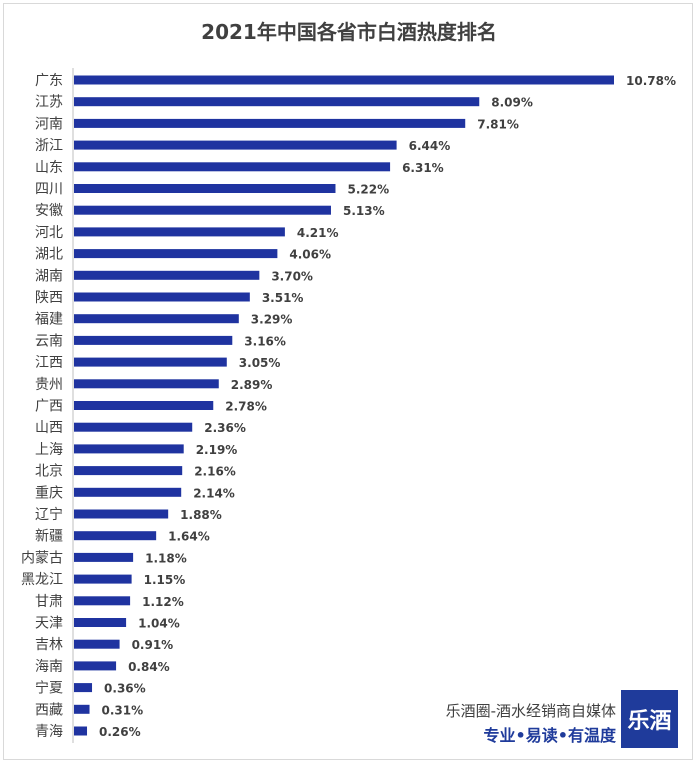 The height and width of the screenshot is (764, 698). What do you see at coordinates (235, 145) in the screenshot?
I see `bar-浙江` at bounding box center [235, 145].